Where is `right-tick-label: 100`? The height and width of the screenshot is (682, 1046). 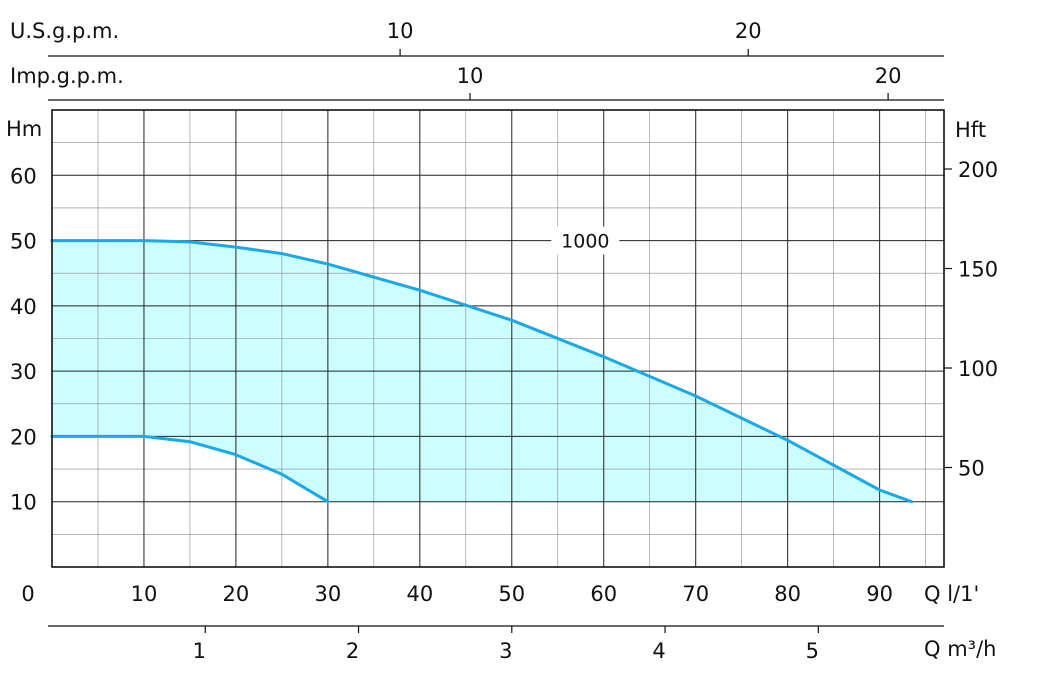 right-tick-label: 100 is located at coordinates (978, 369).